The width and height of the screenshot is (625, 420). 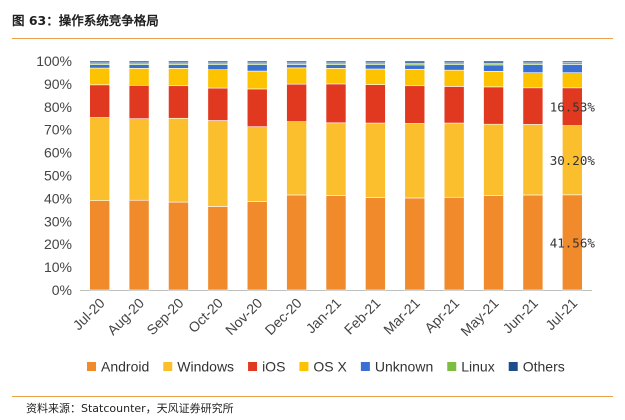 What do you see at coordinates (477, 367) in the screenshot?
I see `legend-label: Linux` at bounding box center [477, 367].